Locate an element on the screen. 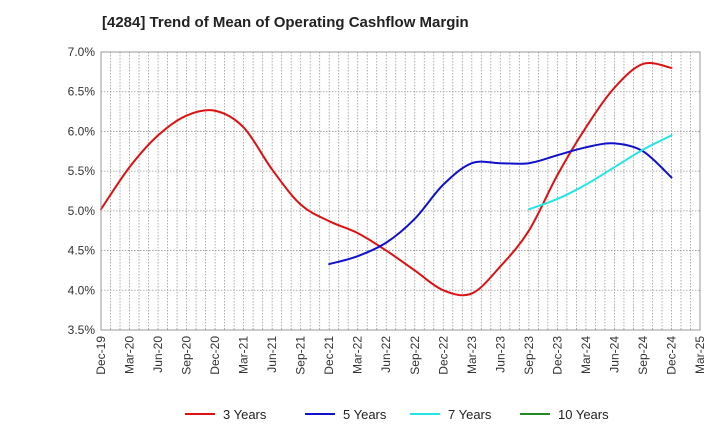 The width and height of the screenshot is (720, 440). x-tick-label: Dec-20 is located at coordinates (215, 355).